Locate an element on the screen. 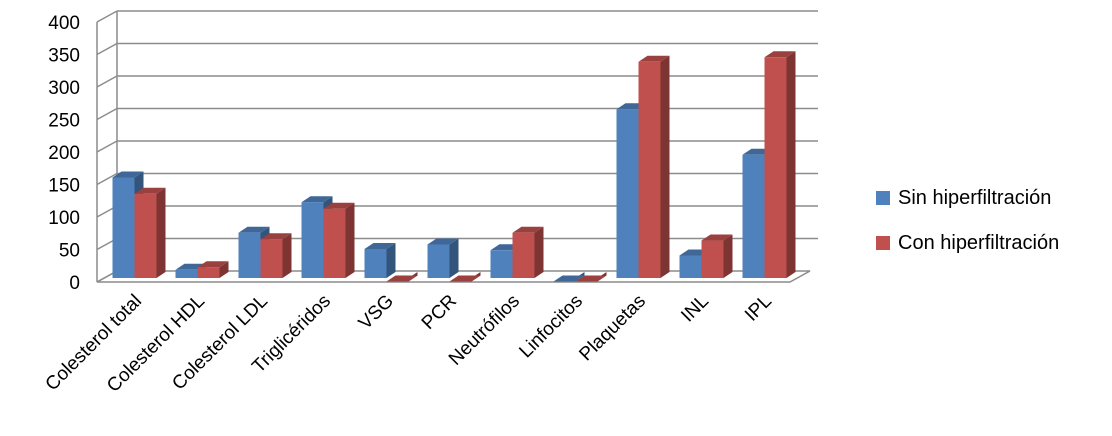 Image resolution: width=1112 pixels, height=436 pixels. x-category-label: IPL is located at coordinates (758, 308).